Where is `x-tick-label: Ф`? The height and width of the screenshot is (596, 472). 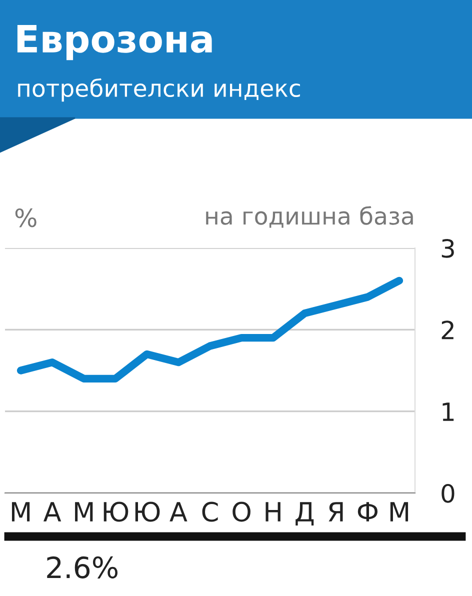 x-tick-label: Ф is located at coordinates (368, 512).